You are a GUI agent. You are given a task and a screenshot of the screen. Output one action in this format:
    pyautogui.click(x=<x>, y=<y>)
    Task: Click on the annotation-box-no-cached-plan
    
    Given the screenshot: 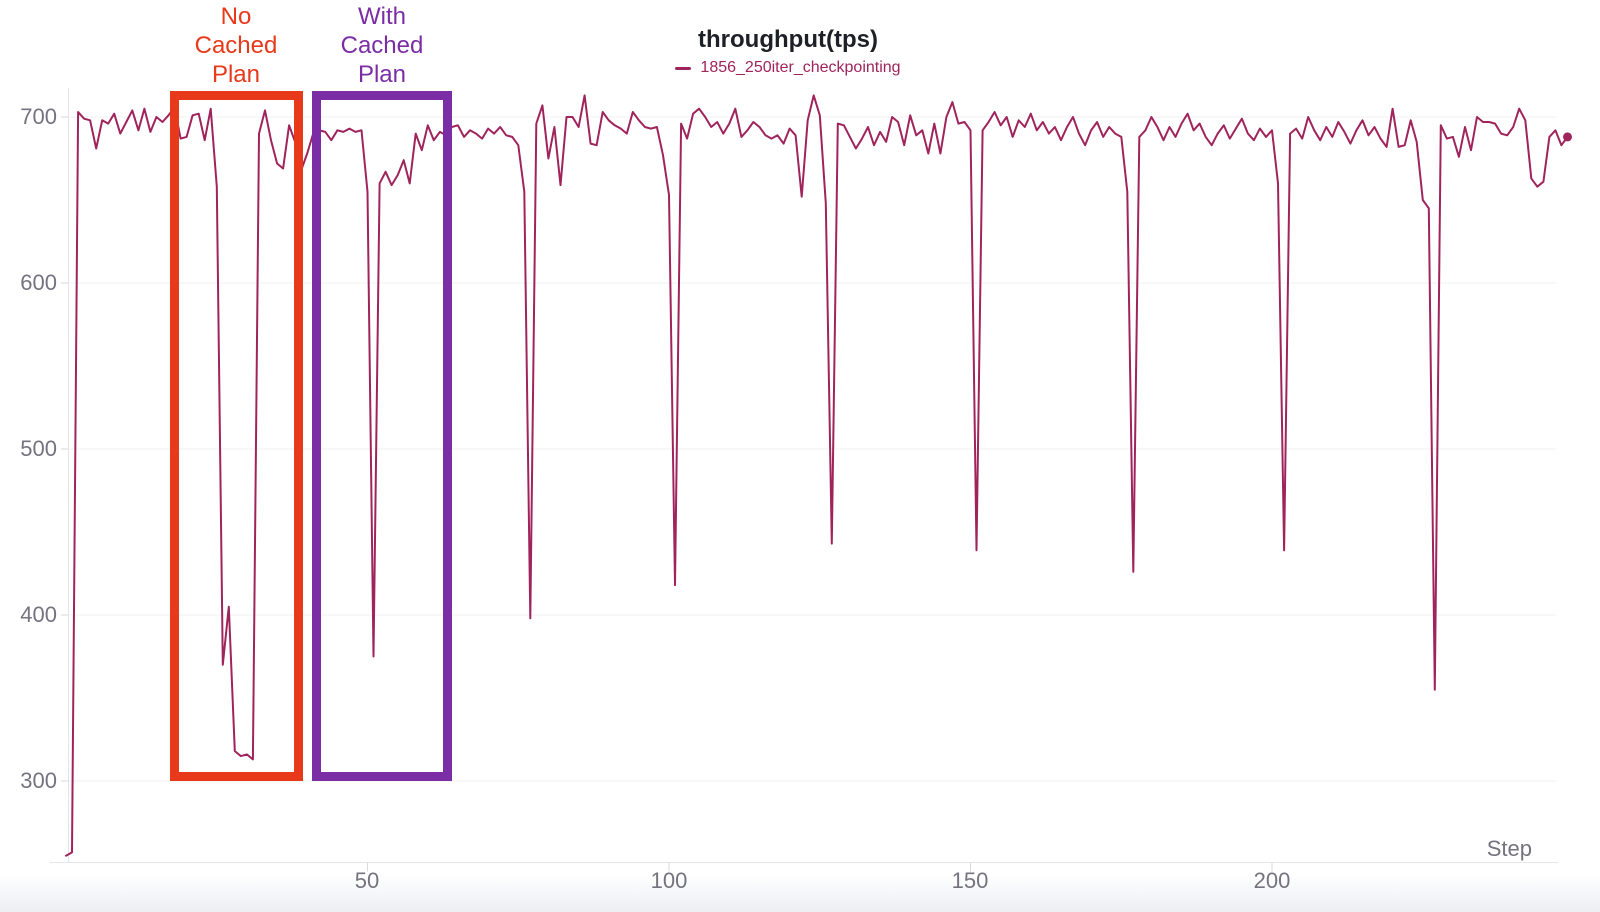 What is the action you would take?
    pyautogui.click(x=236, y=436)
    